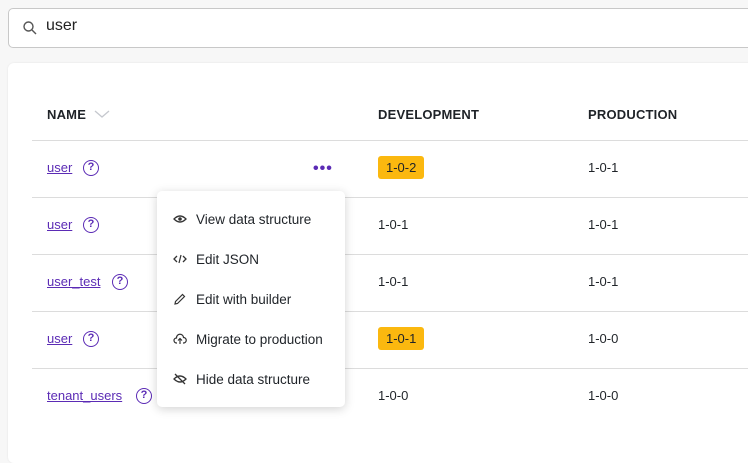 The width and height of the screenshot is (748, 463). I want to click on menu-item-label: Edit with builder, so click(244, 299).